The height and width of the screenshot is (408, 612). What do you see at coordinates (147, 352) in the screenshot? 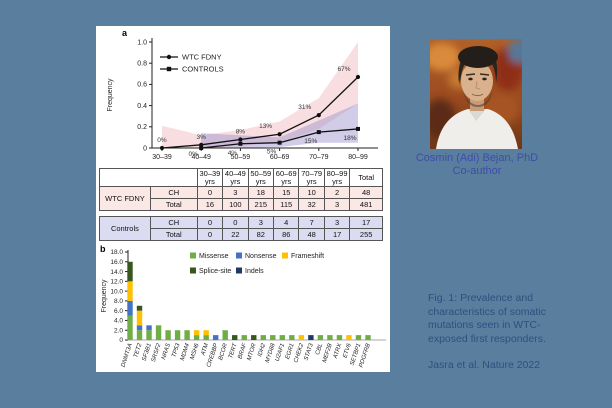
I see `svg-text: SF3B1` at bounding box center [147, 352].